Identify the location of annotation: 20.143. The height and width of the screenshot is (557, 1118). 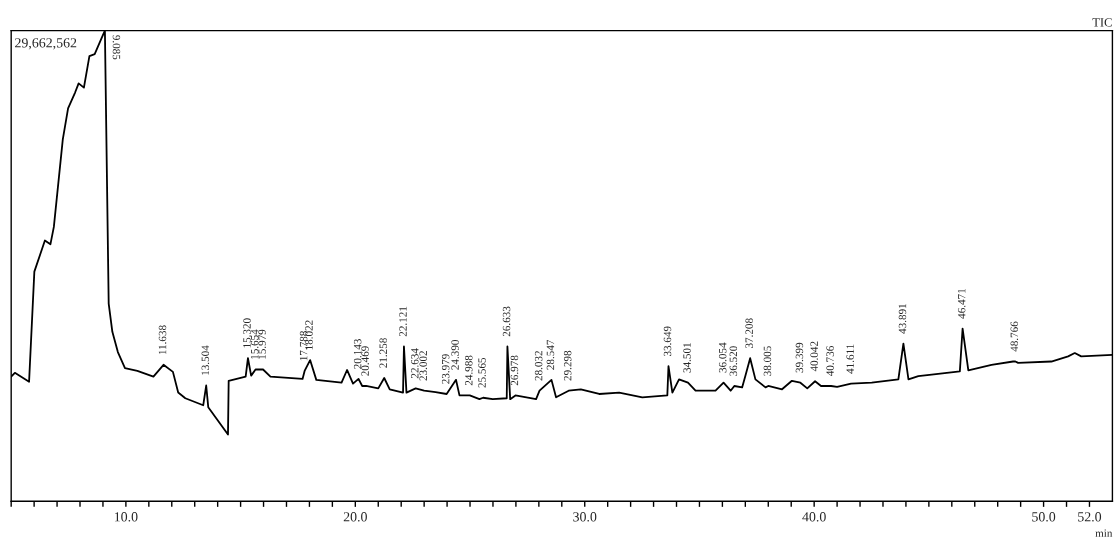
(357, 354).